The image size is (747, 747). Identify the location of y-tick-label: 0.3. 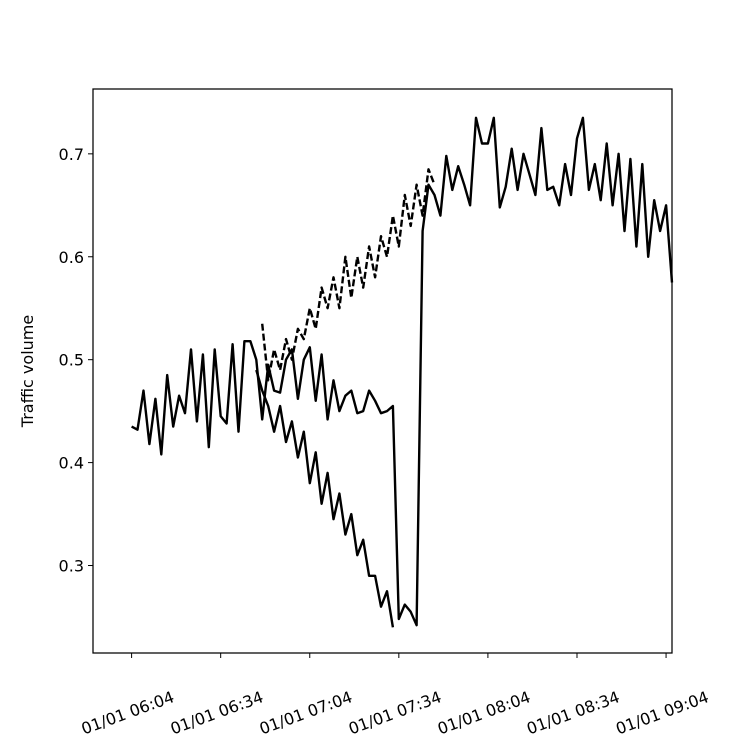
(71, 566).